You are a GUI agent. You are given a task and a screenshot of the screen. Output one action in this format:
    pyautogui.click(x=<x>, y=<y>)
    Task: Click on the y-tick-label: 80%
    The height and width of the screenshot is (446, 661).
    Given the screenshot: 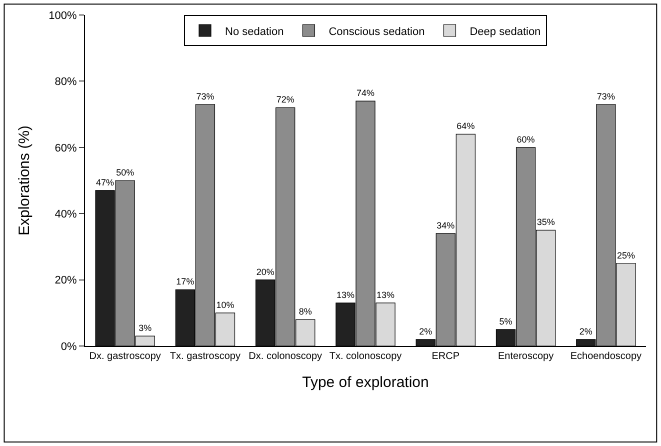 What is the action you would take?
    pyautogui.click(x=66, y=82)
    